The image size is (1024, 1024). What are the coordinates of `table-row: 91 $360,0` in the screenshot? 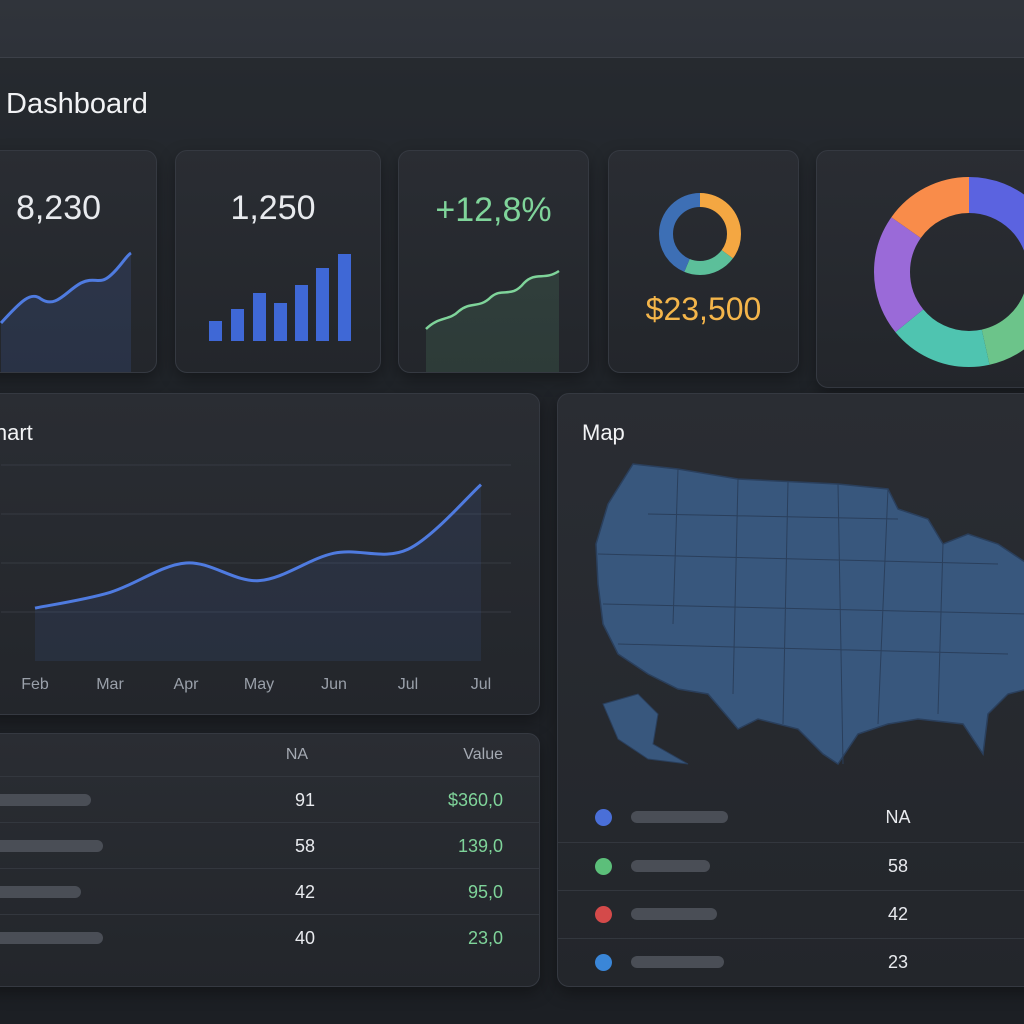 It's located at (269, 799).